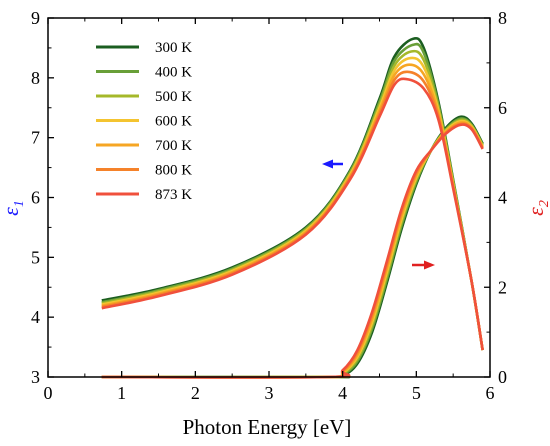  I want to click on y-left-tick-label: 8, so click(35, 78).